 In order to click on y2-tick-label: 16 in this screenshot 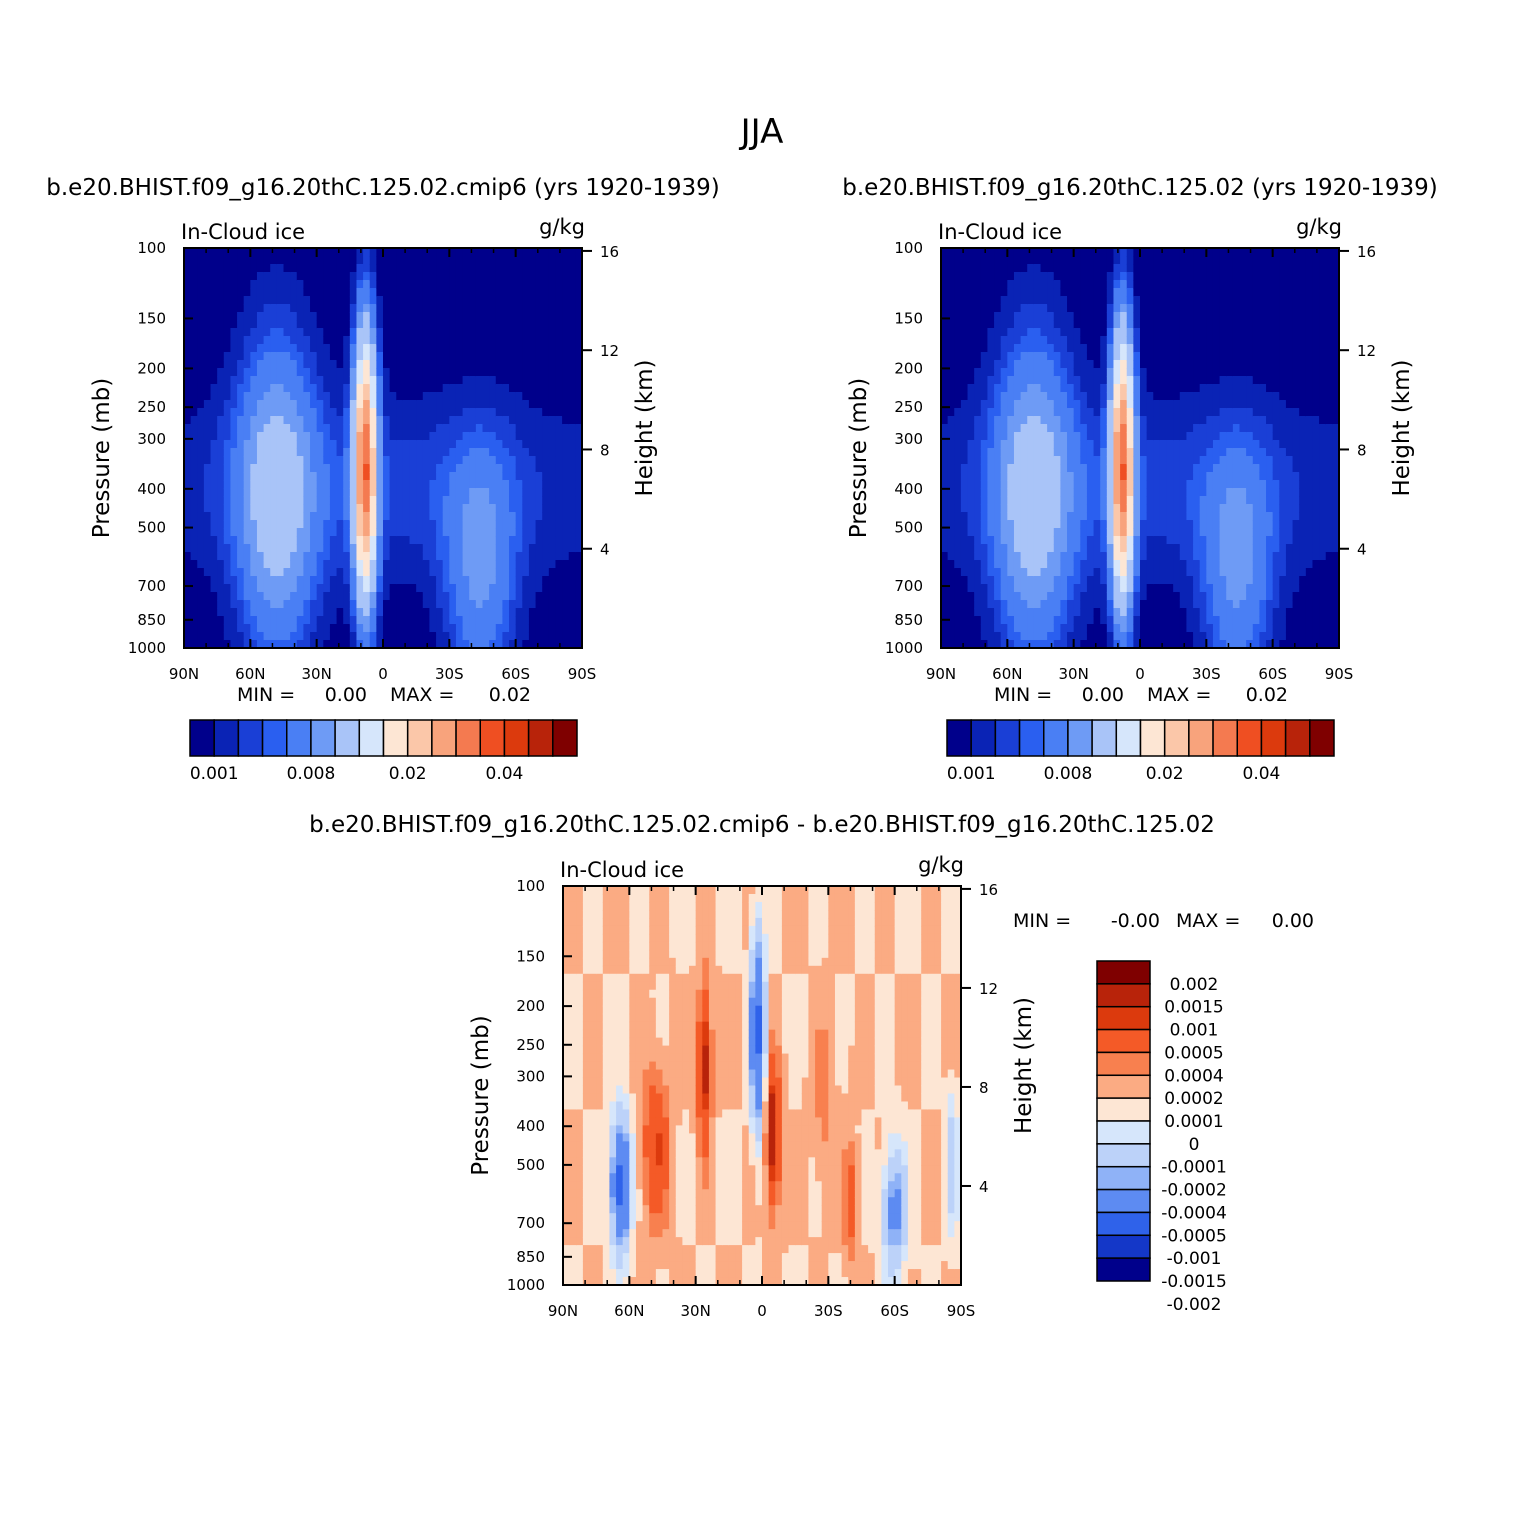, I will do `click(609, 252)`.